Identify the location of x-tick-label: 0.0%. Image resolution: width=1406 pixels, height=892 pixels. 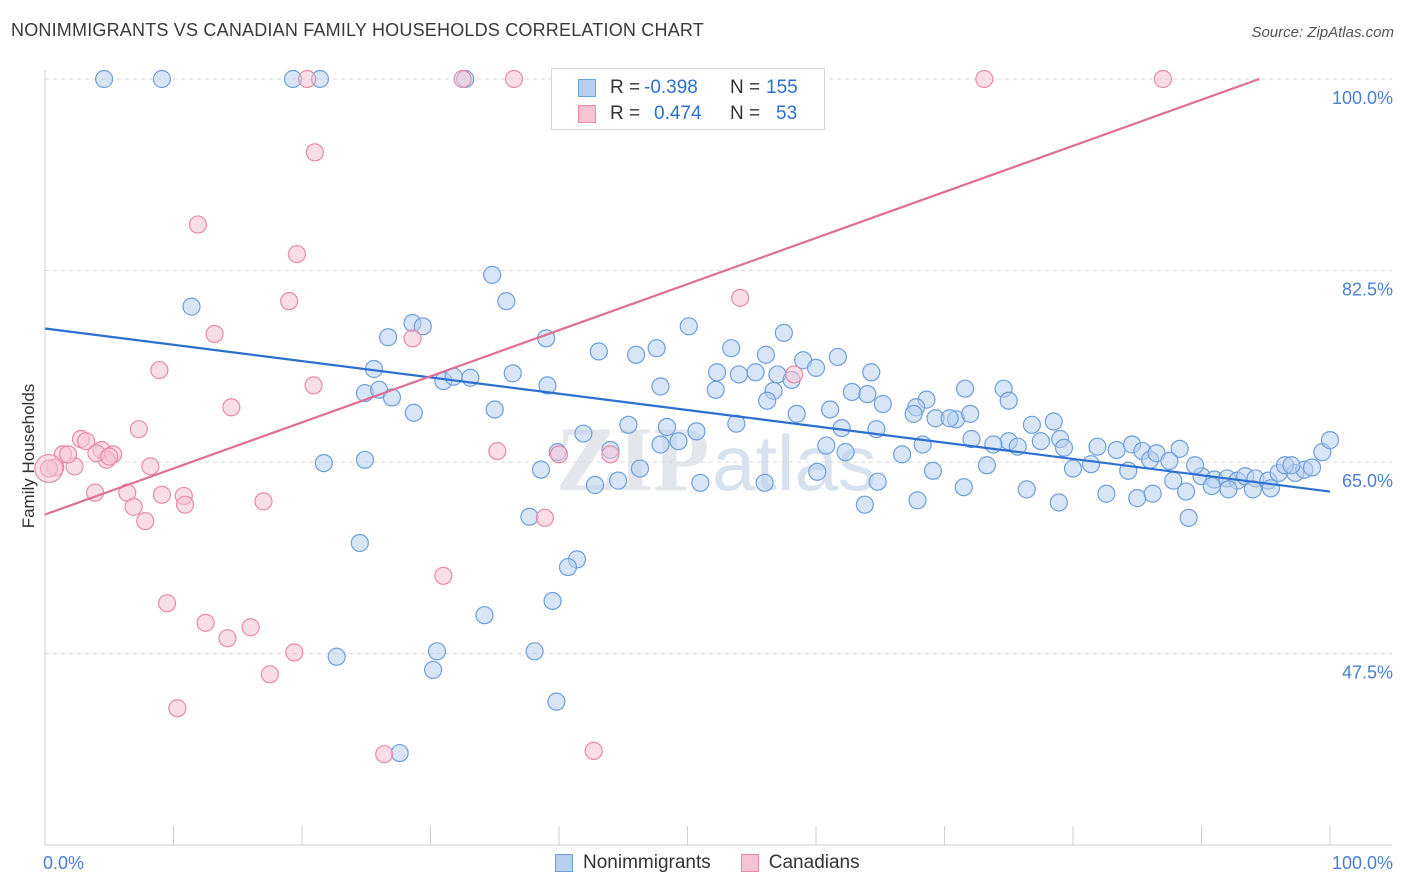
(63, 863).